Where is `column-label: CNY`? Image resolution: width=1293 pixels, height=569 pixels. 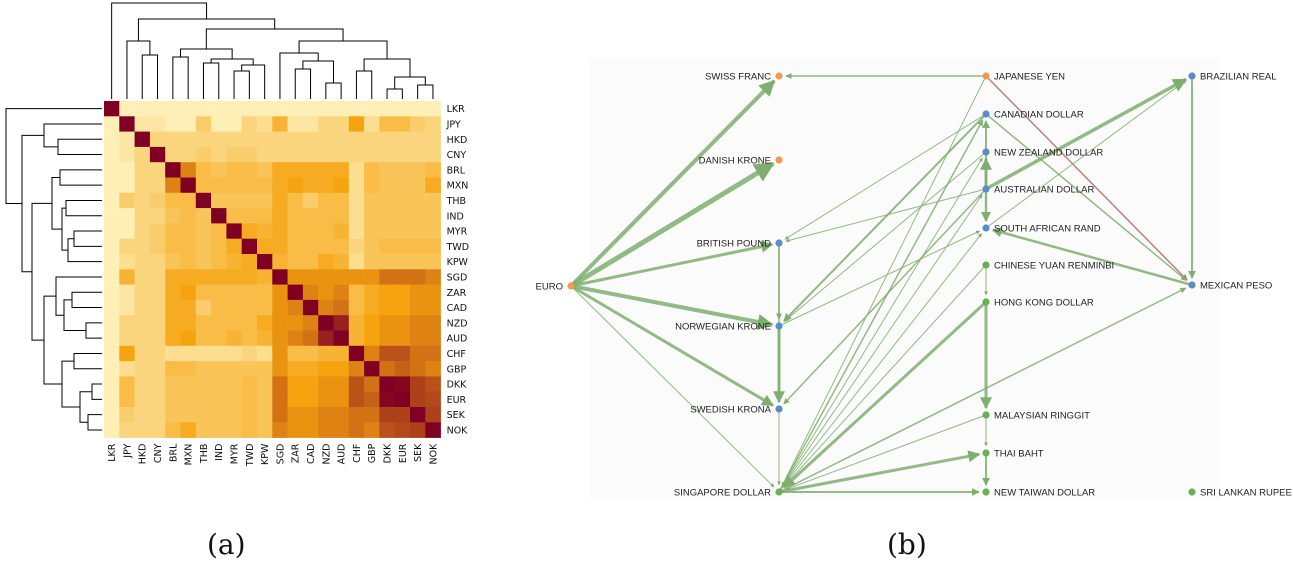
column-label: CNY is located at coordinates (158, 453).